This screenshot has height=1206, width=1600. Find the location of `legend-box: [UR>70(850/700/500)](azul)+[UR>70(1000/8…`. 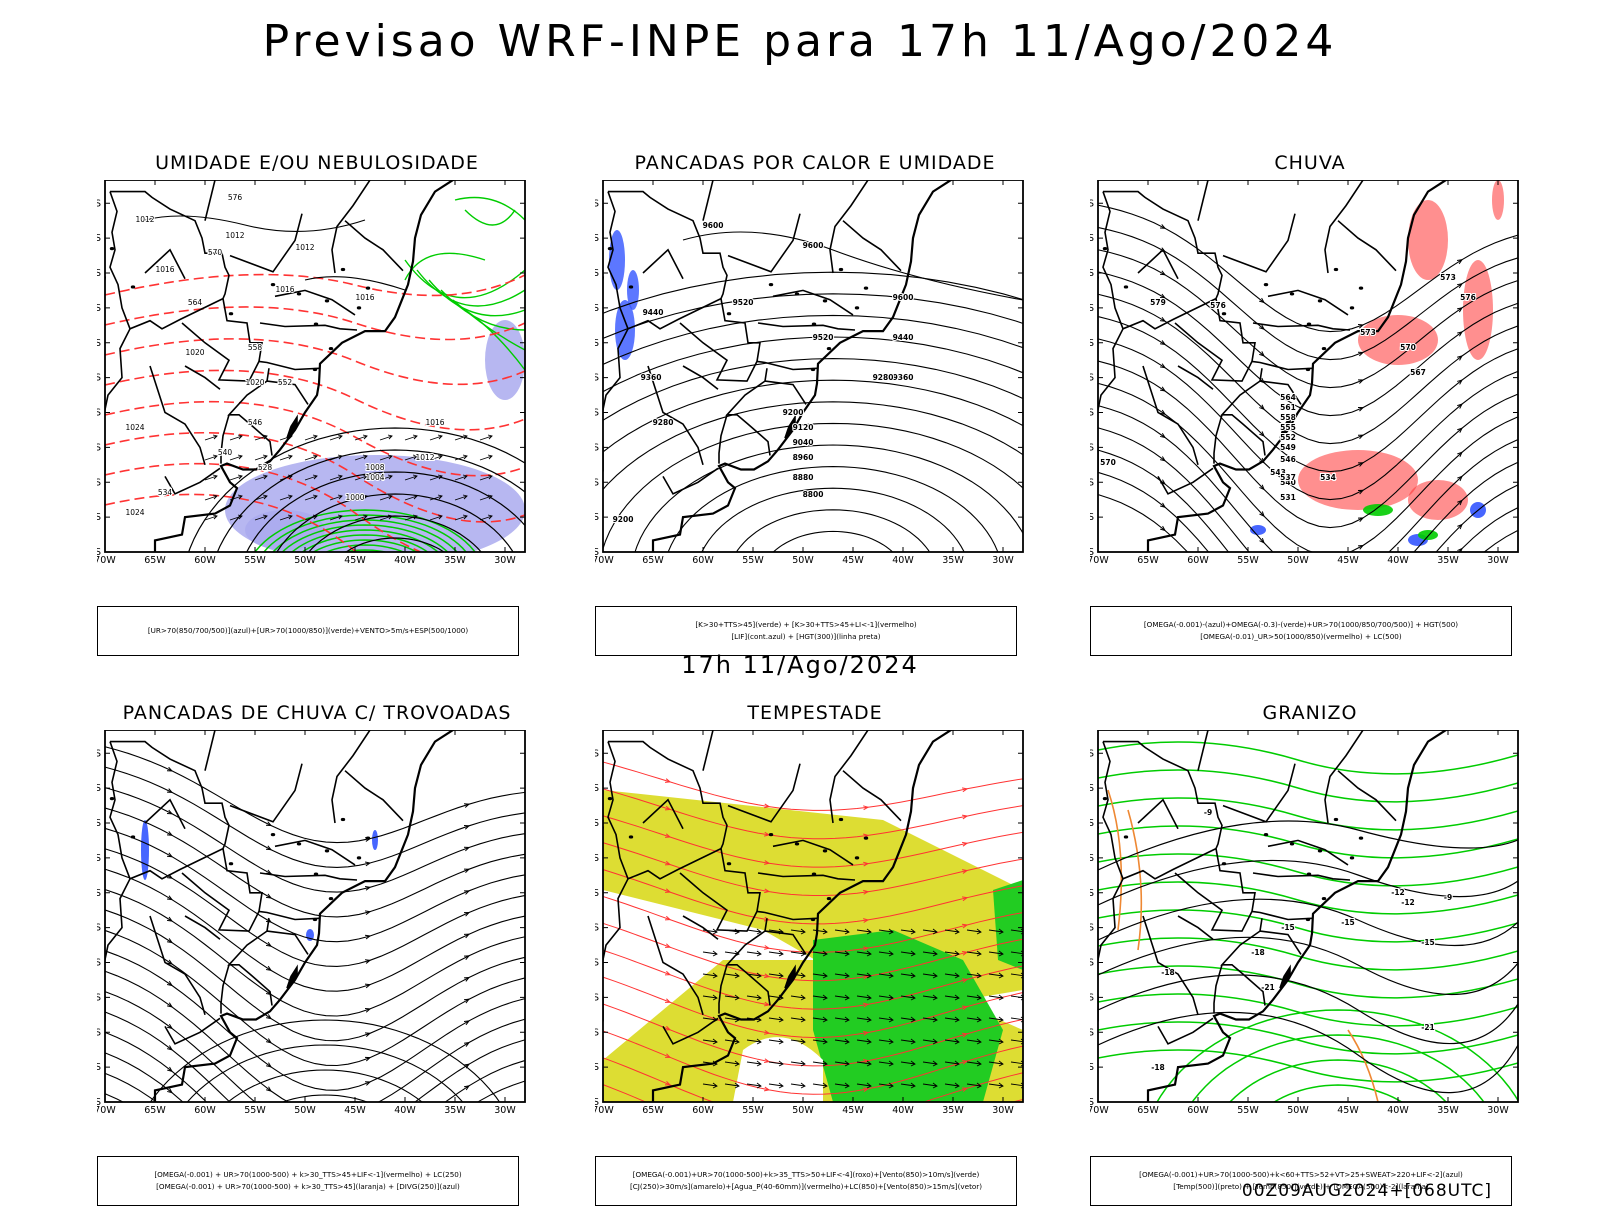

legend-box: [UR>70(850/700/500)](azul)+[UR>70(1000/8… is located at coordinates (308, 631).